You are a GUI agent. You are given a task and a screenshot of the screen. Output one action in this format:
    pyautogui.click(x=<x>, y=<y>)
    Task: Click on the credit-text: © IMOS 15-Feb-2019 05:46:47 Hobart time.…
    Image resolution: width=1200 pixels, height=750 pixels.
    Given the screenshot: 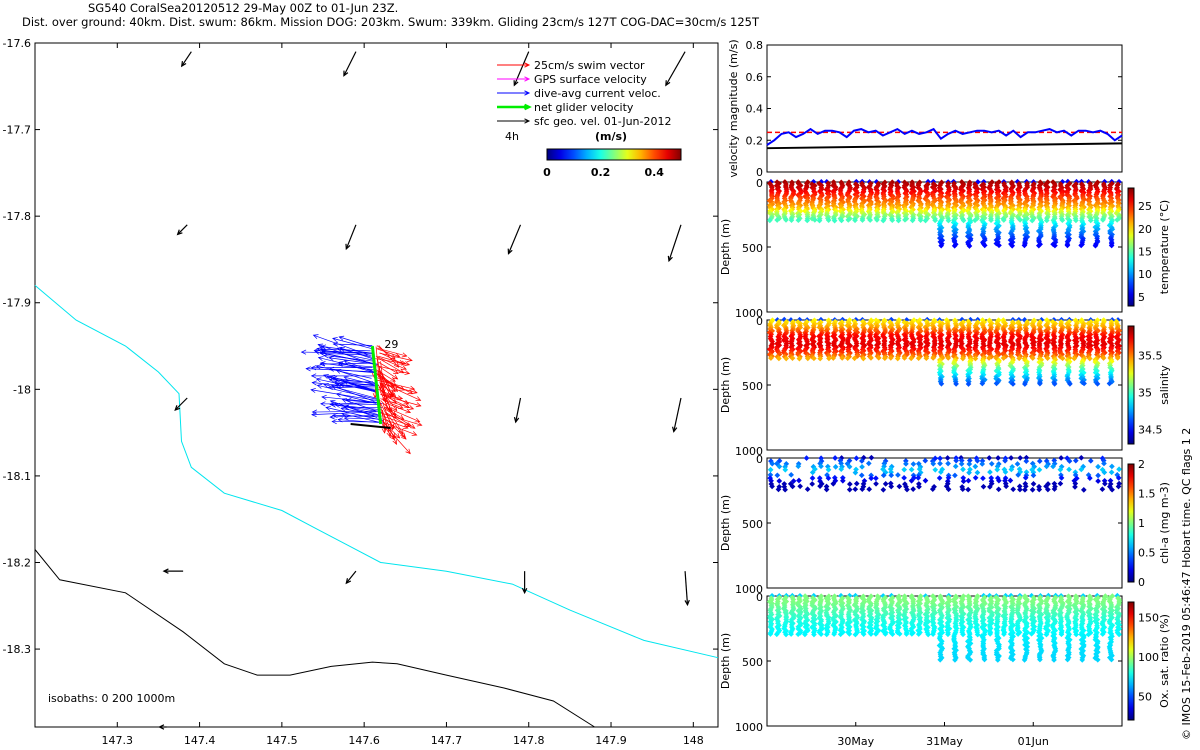 What is the action you would take?
    pyautogui.click(x=1186, y=584)
    